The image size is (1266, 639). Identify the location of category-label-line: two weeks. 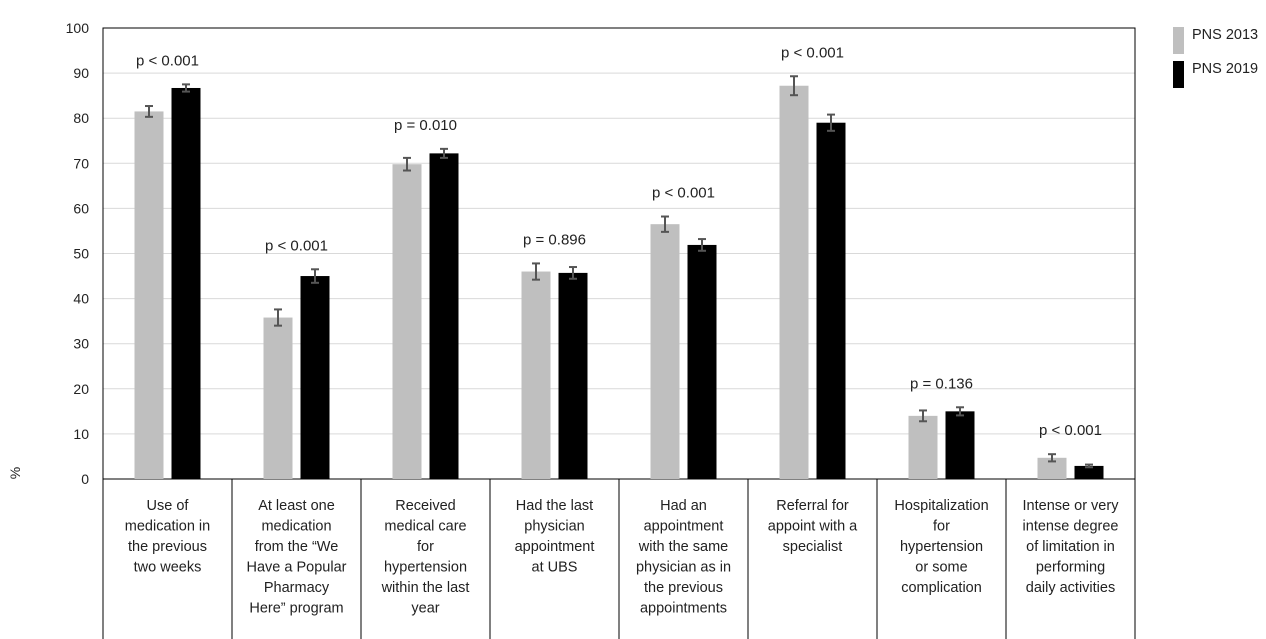
(168, 568).